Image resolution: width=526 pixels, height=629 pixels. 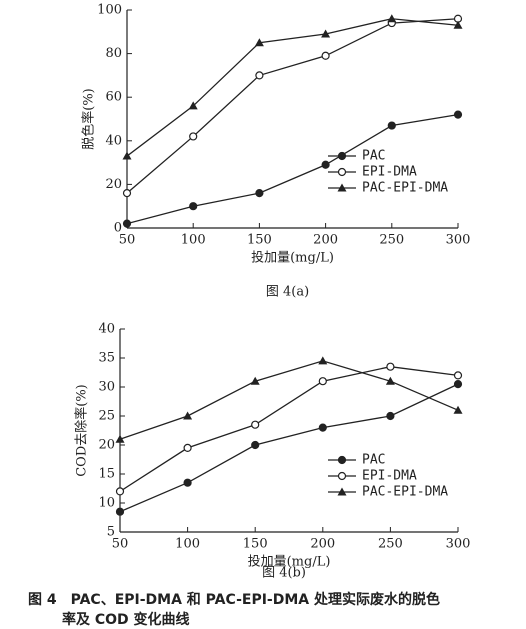 What do you see at coordinates (113, 97) in the screenshot?
I see `y-tick-label: 60` at bounding box center [113, 97].